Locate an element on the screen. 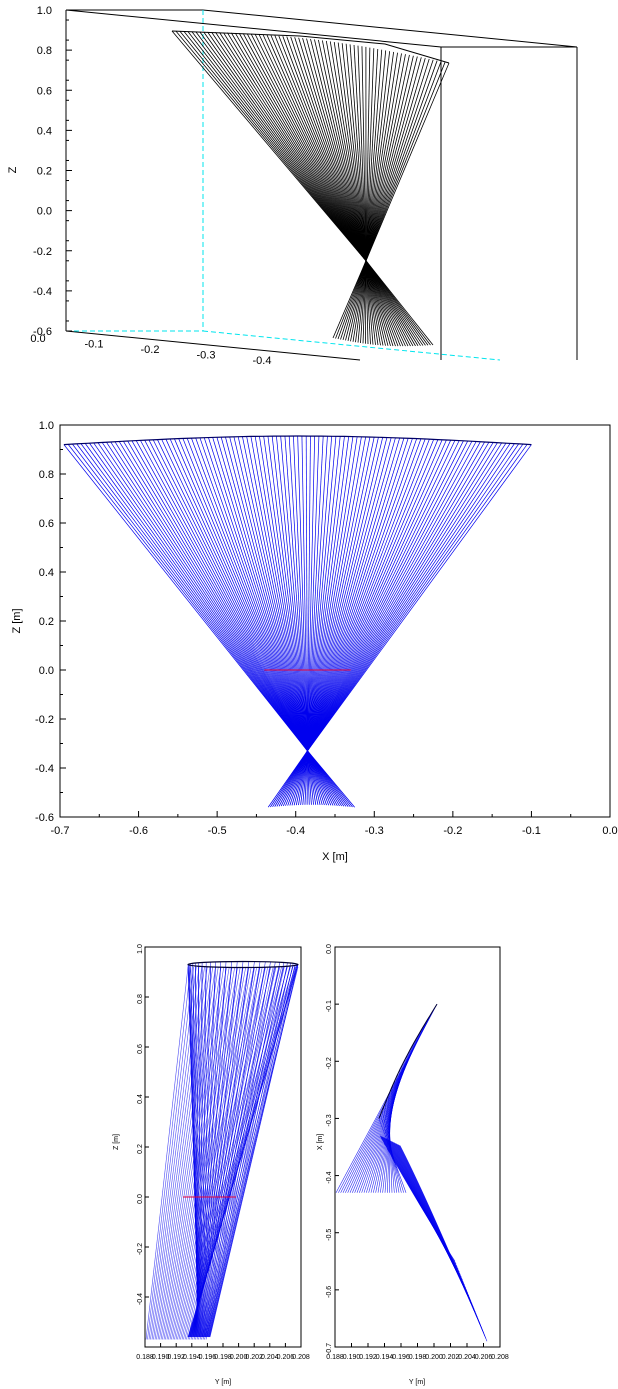 This screenshot has width=618, height=1389. p2-y-tick-label: 0.0 is located at coordinates (46, 671).